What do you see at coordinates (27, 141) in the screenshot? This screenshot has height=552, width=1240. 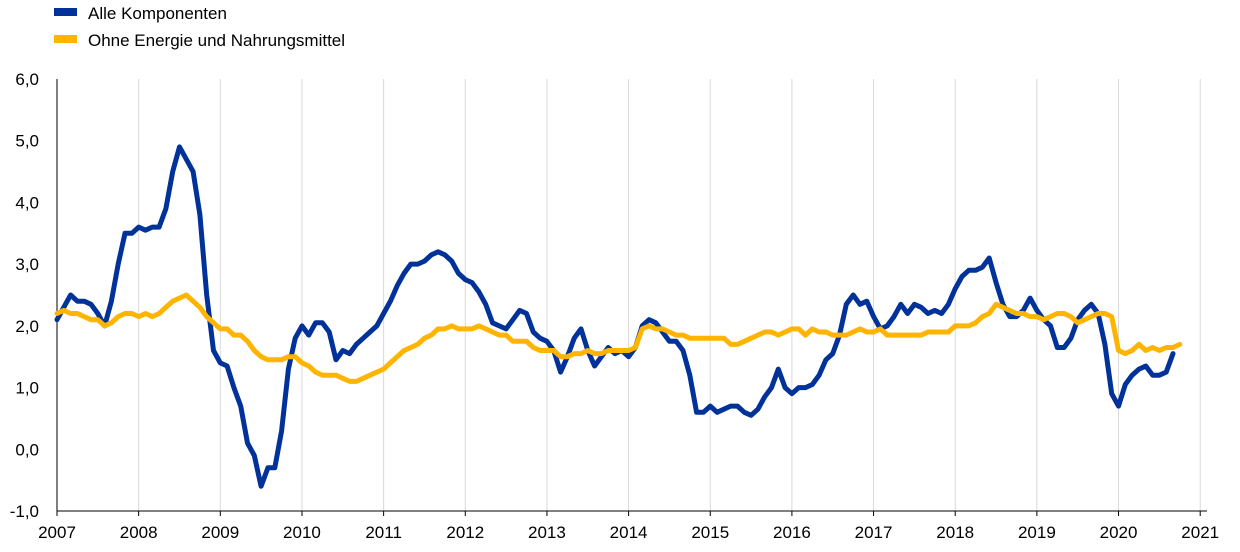 I see `y-tick-label: 5,0` at bounding box center [27, 141].